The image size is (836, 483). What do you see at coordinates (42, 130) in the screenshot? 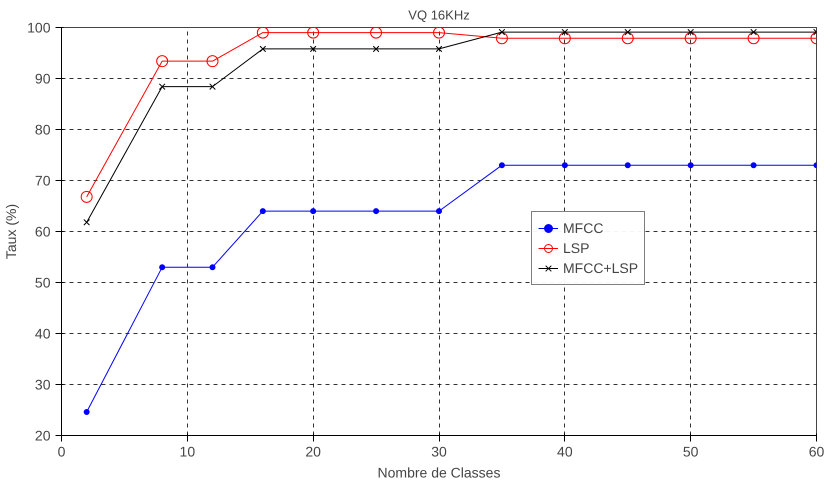
I see `y-tick-label: 80` at bounding box center [42, 130].